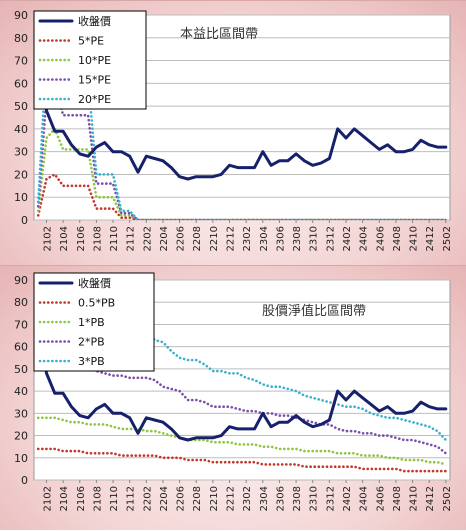  Describe the element at coordinates (94, 80) in the screenshot. I see `legend-label: 15*PE` at that location.